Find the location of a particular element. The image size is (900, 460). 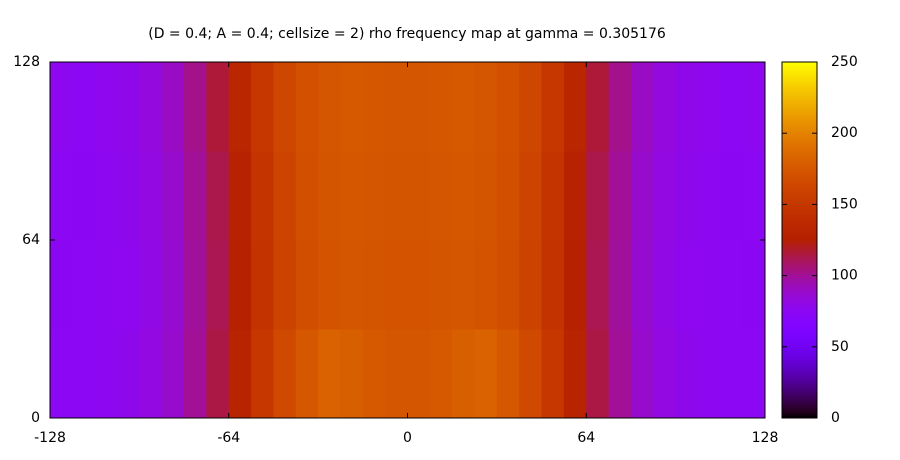

x-tick-label: 64 is located at coordinates (586, 438).